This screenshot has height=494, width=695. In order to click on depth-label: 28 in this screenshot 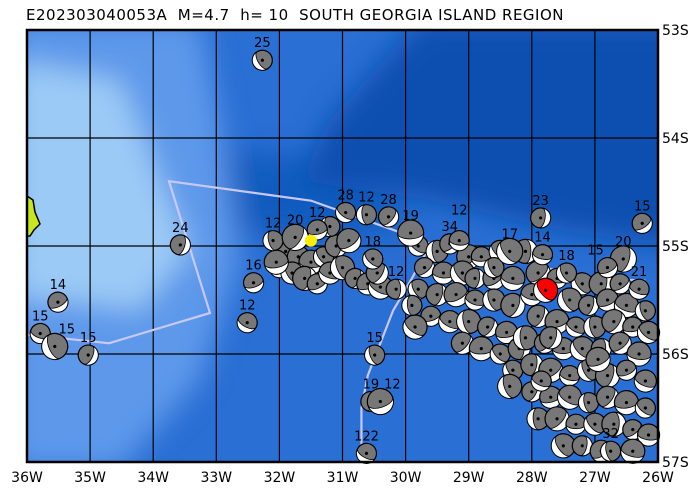, I will do `click(345, 196)`.